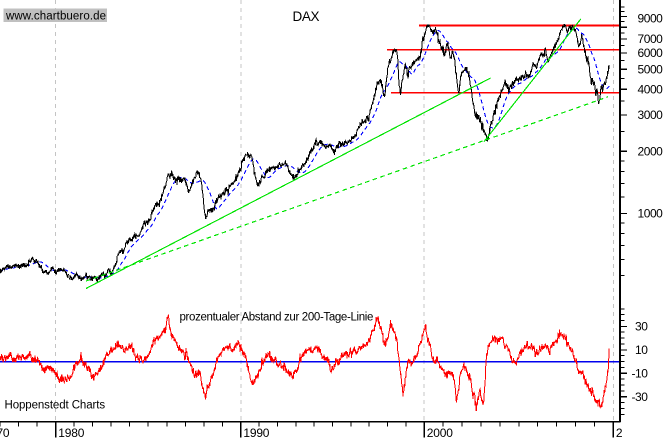  What do you see at coordinates (640, 374) in the screenshot?
I see `svg-text: -10` at bounding box center [640, 374].